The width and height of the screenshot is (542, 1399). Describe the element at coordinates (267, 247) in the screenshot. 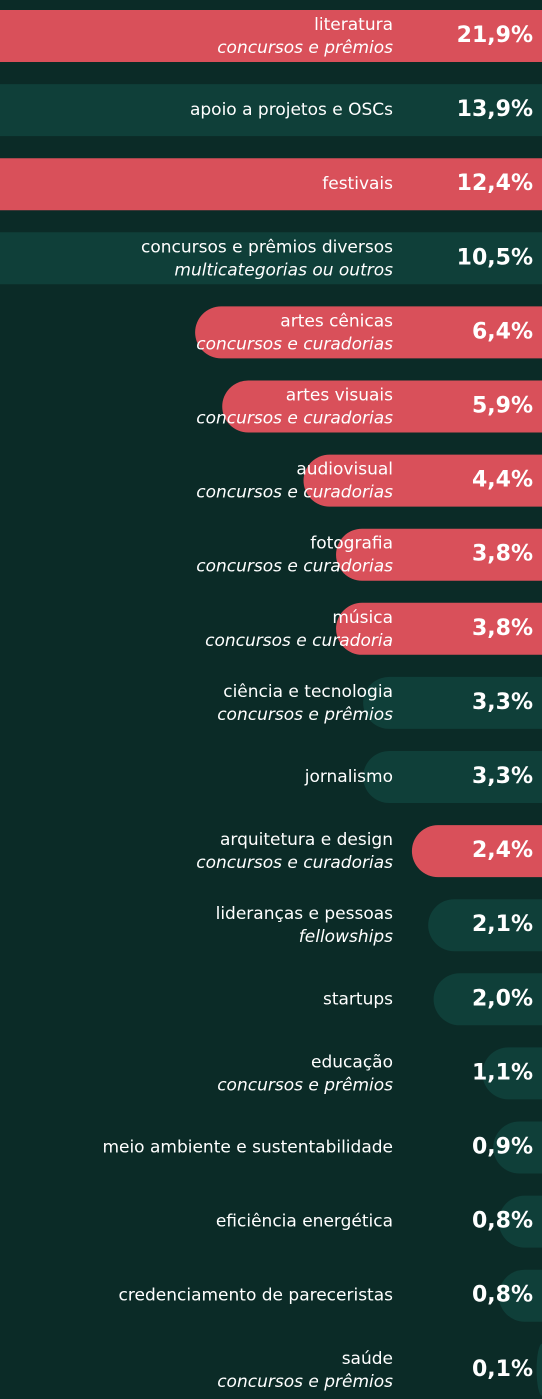

I see `category-label: concursos e prêmios diversos` at that location.